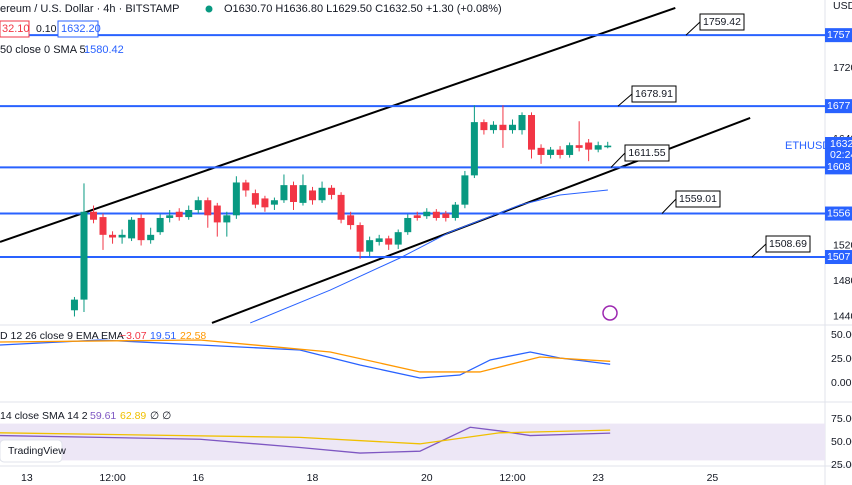 The image size is (852, 485). I want to click on alert-icon, so click(610, 313).